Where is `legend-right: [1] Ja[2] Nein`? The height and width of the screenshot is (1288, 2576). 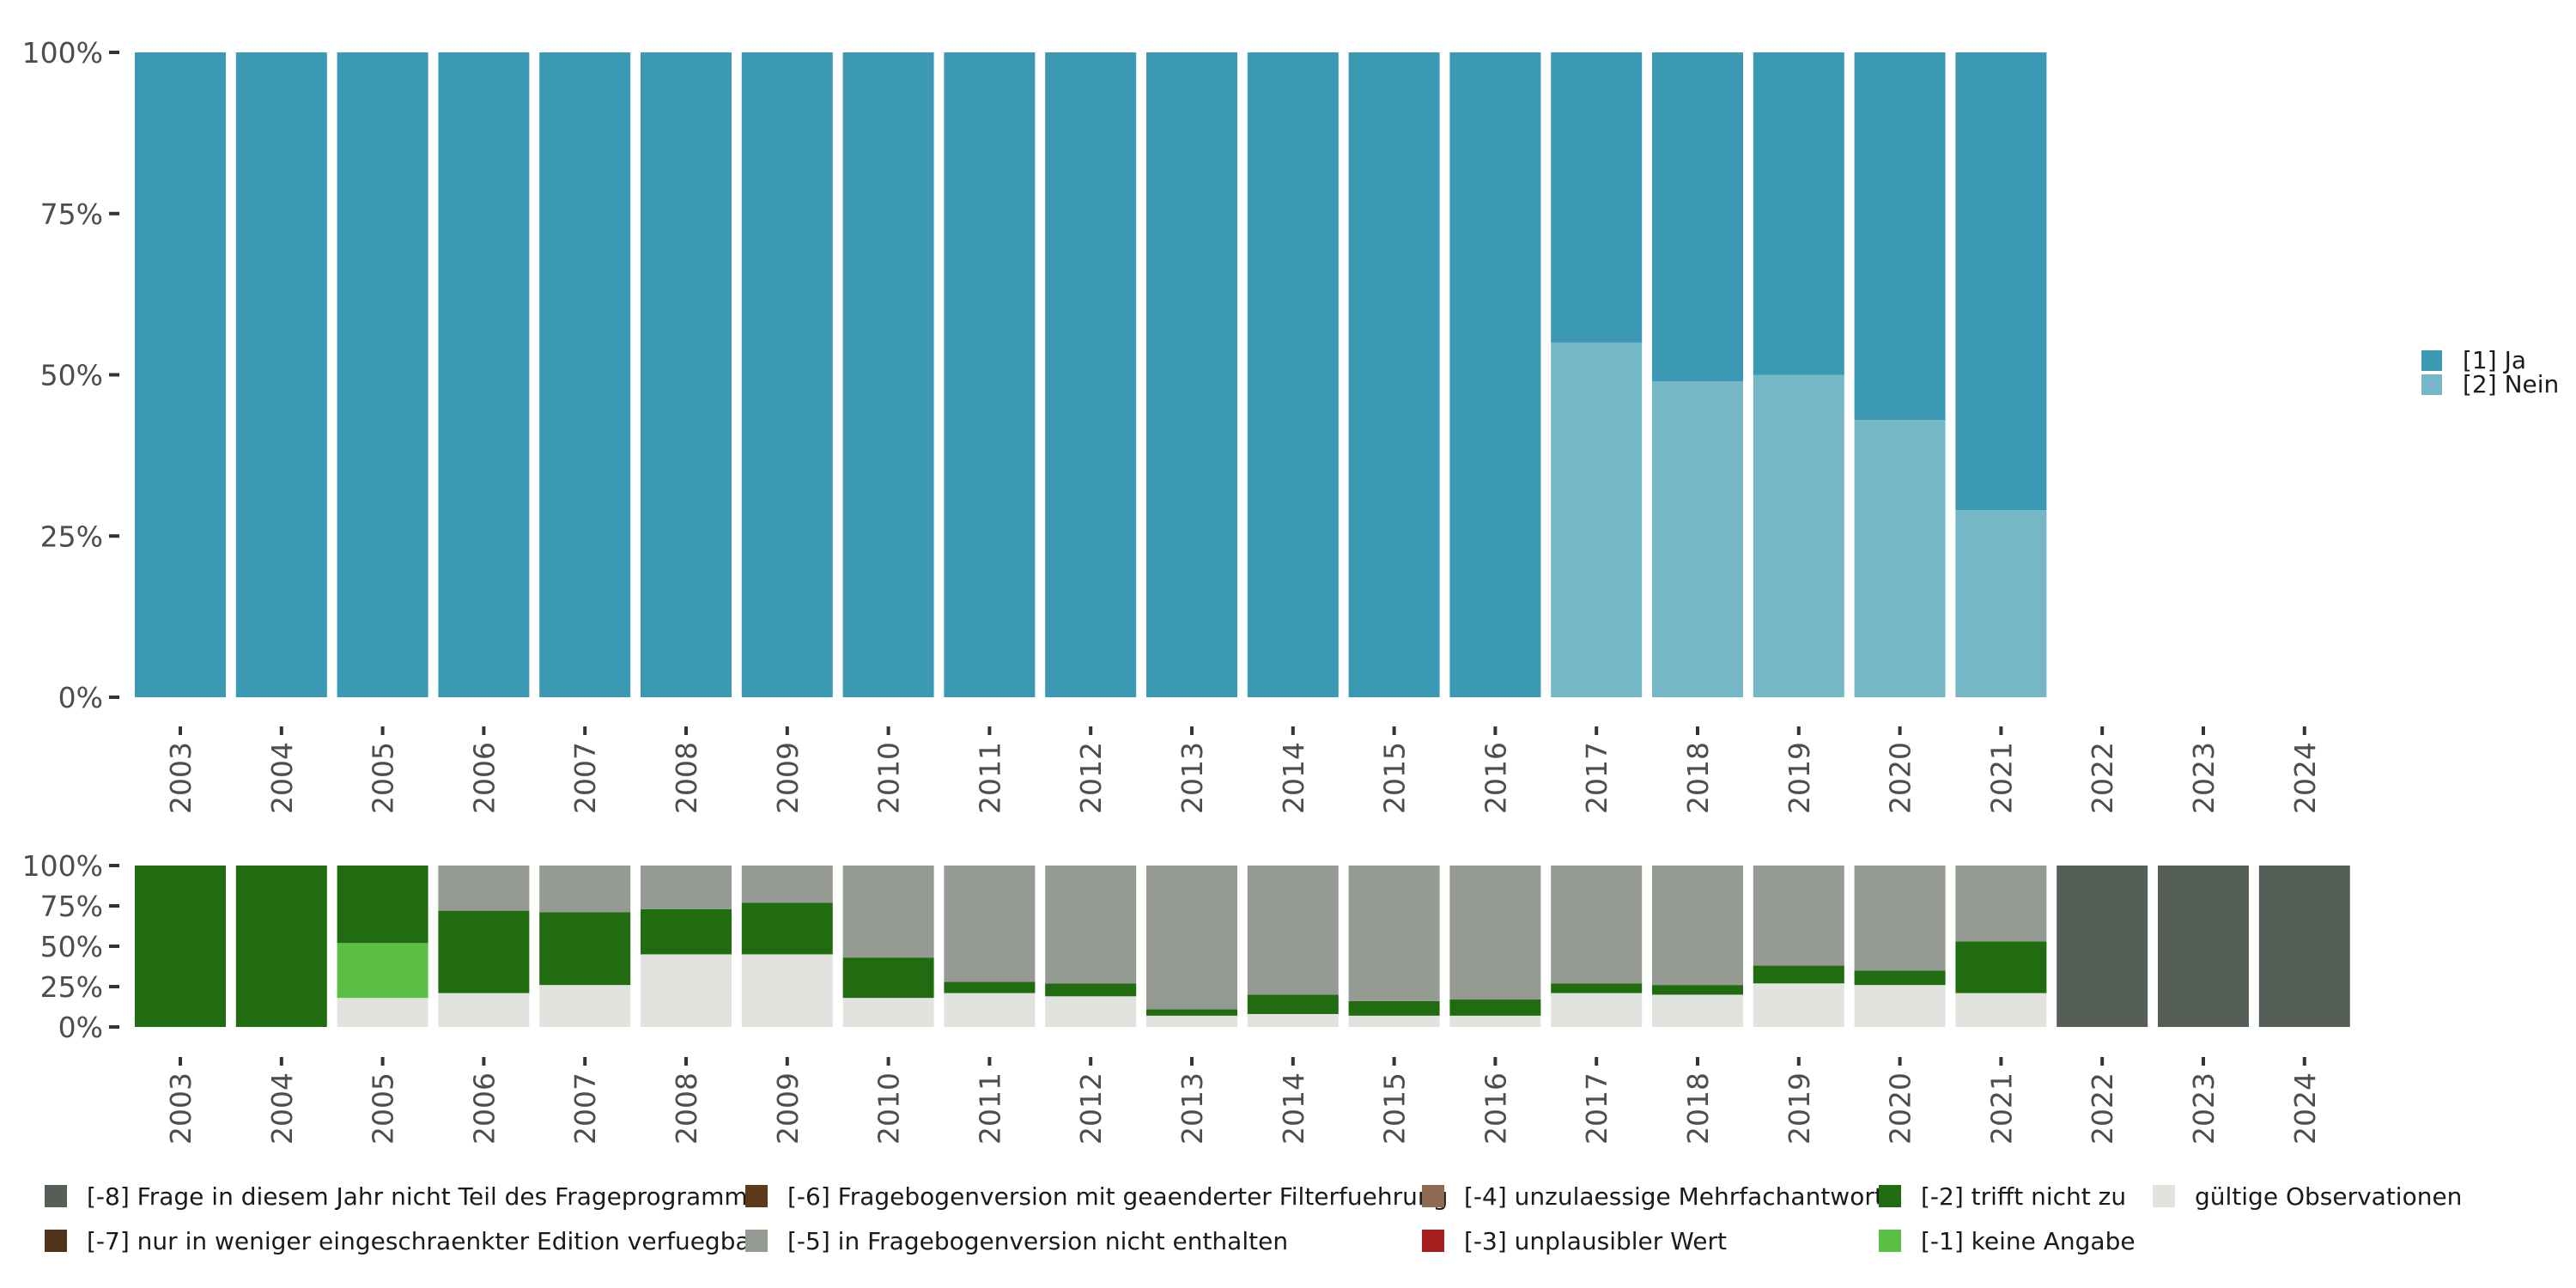 legend-right: [1] Ja[2] Nein is located at coordinates (2490, 372).